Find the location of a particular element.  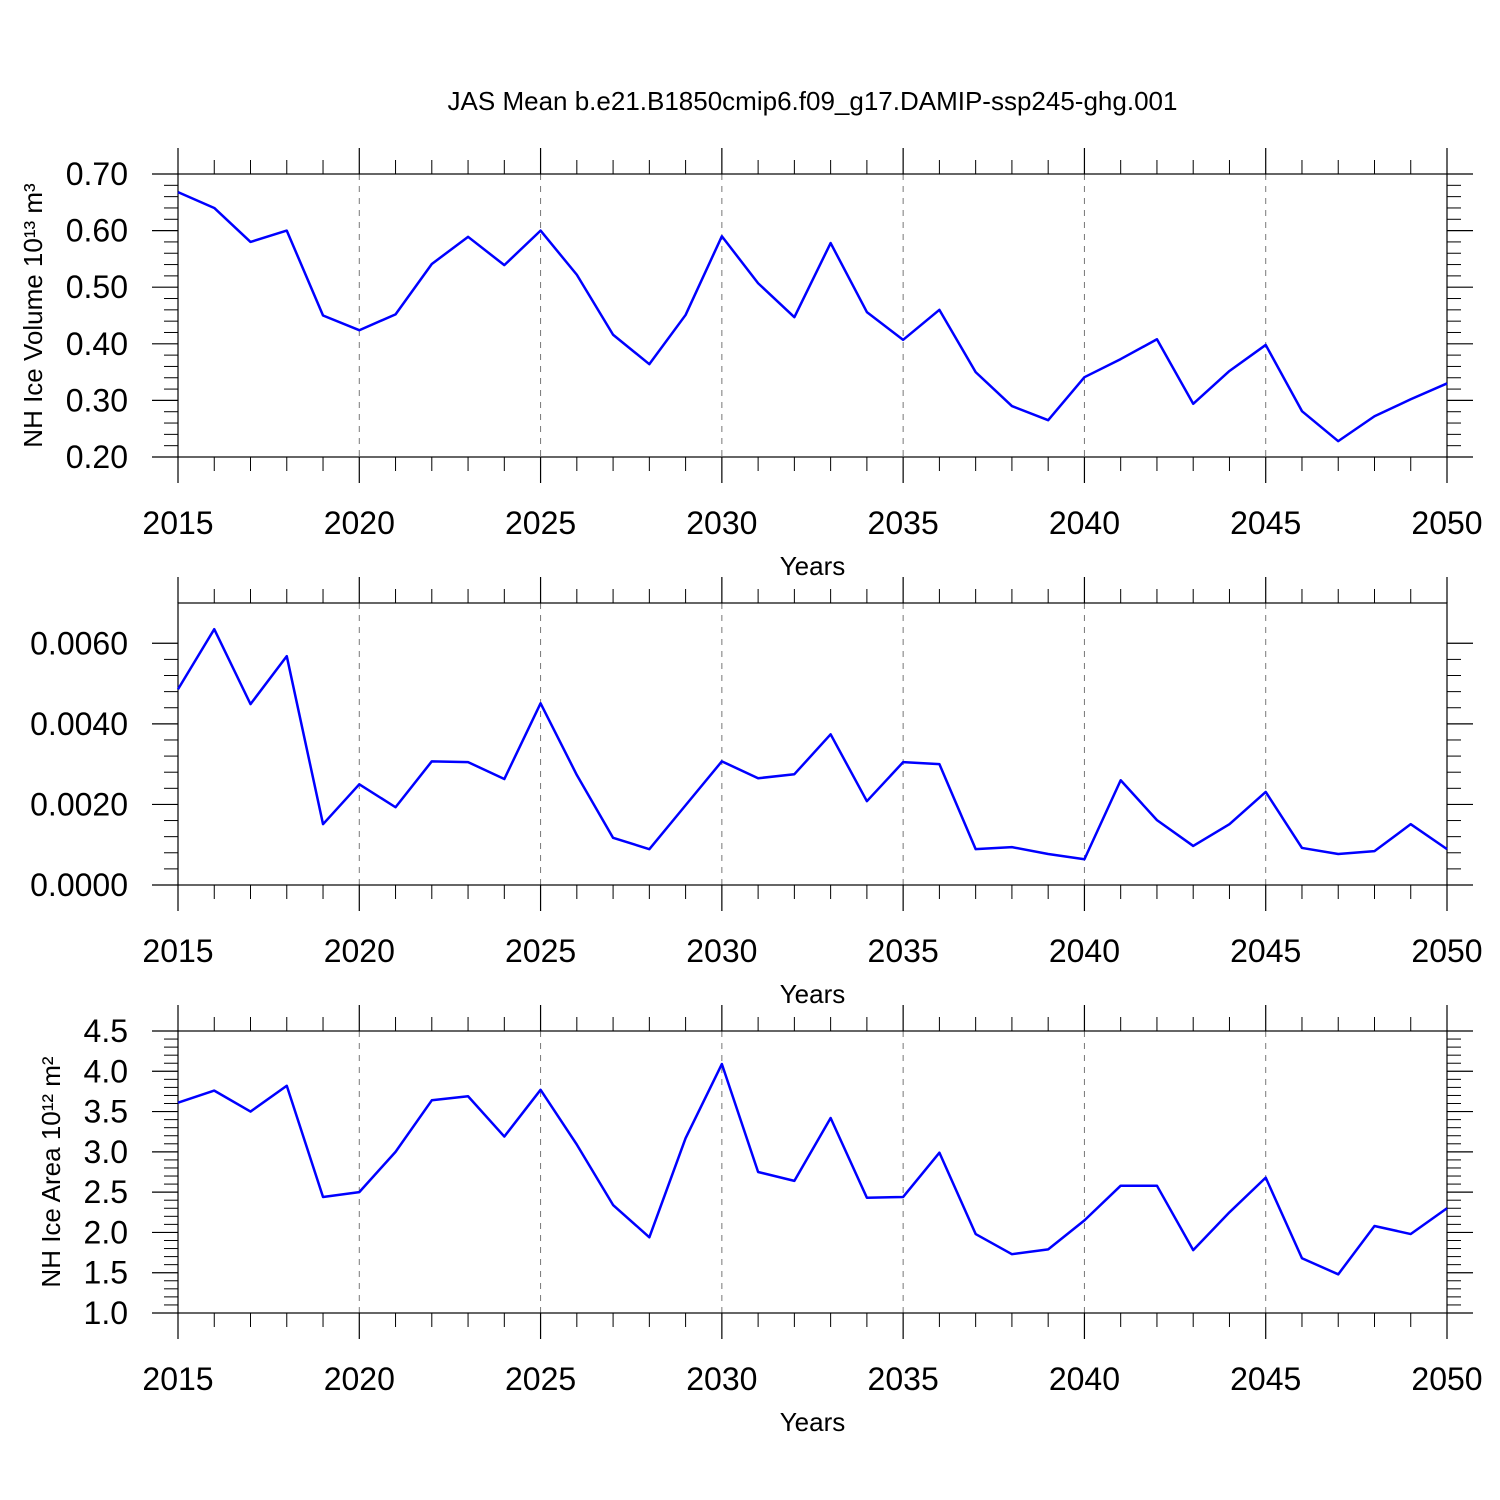

y-axis-label: NH Ice Area 10¹² m² is located at coordinates (51, 1172).